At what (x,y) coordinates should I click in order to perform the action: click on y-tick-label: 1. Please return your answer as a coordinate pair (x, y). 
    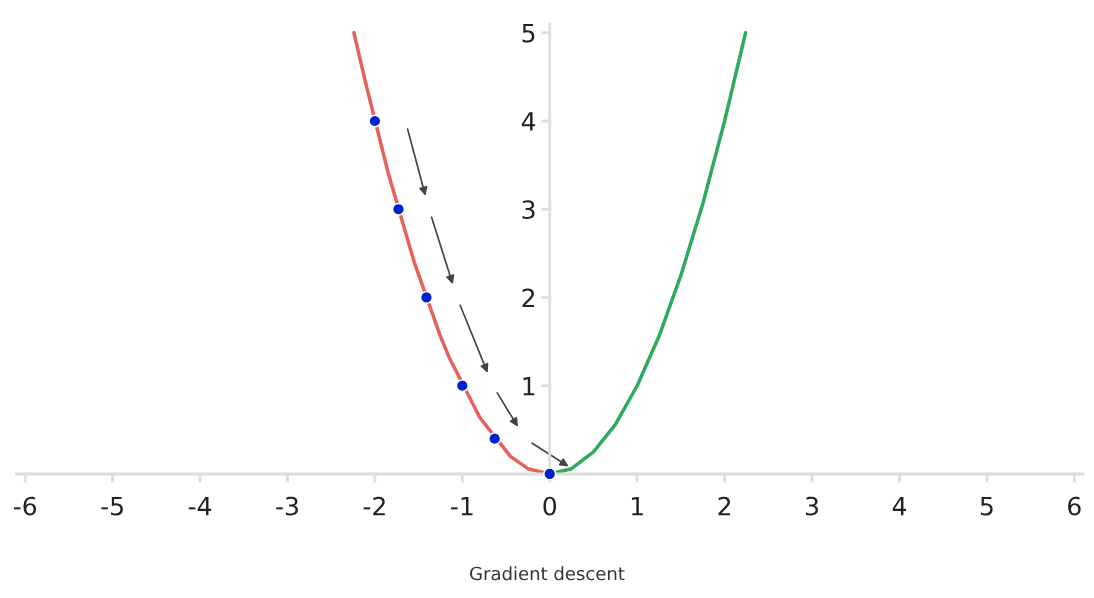
    Looking at the image, I should click on (529, 386).